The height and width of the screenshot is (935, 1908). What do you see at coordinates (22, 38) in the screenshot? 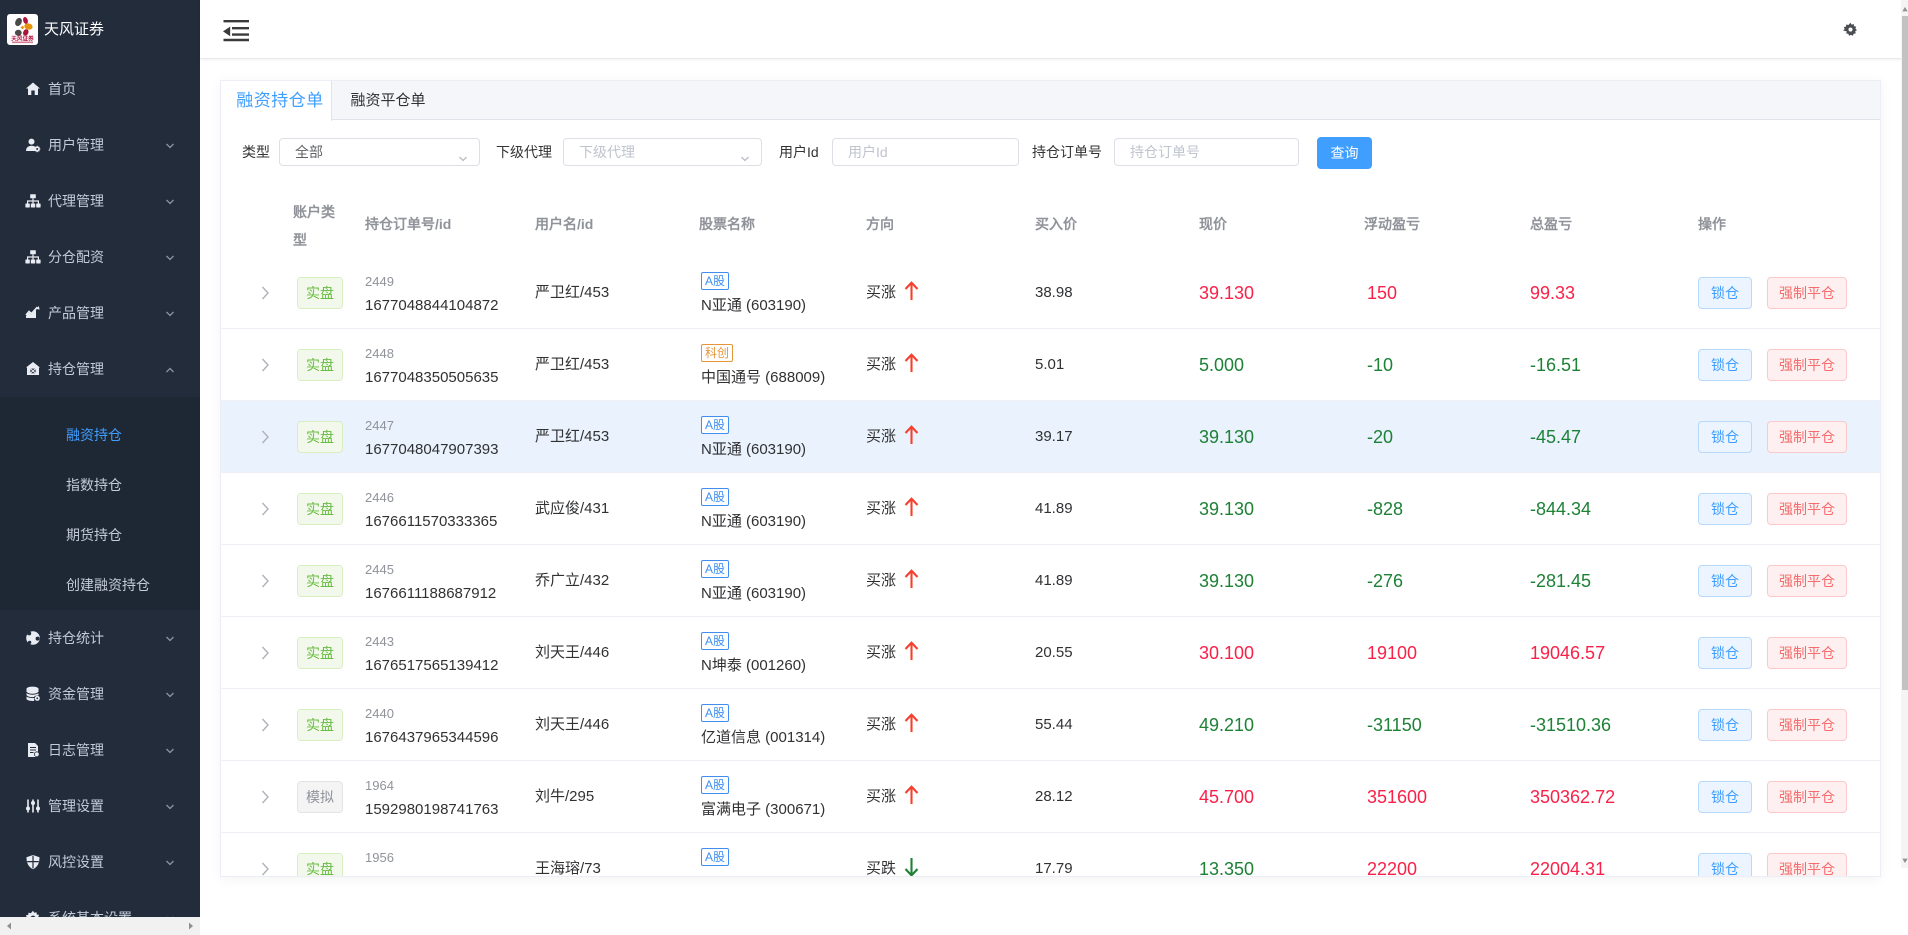
I see `svg-text: 天风证券` at bounding box center [22, 38].